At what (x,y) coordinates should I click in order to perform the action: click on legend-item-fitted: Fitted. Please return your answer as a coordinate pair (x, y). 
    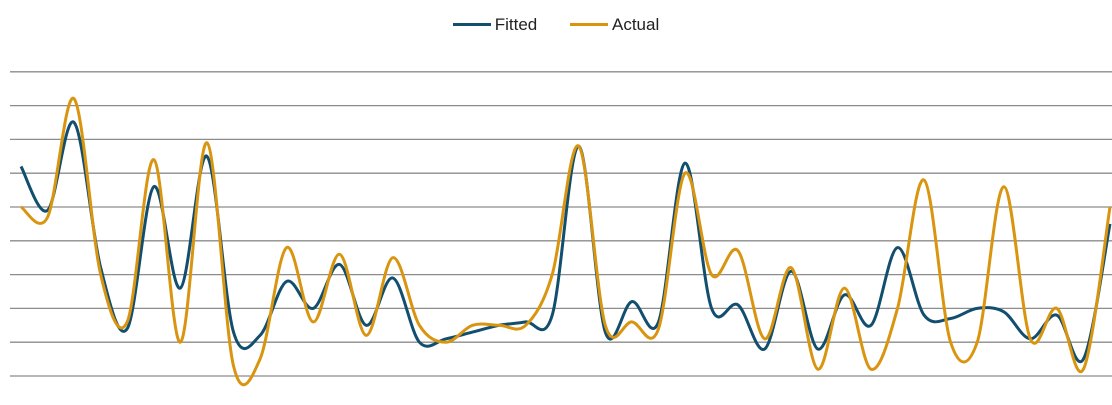
    Looking at the image, I should click on (495, 24).